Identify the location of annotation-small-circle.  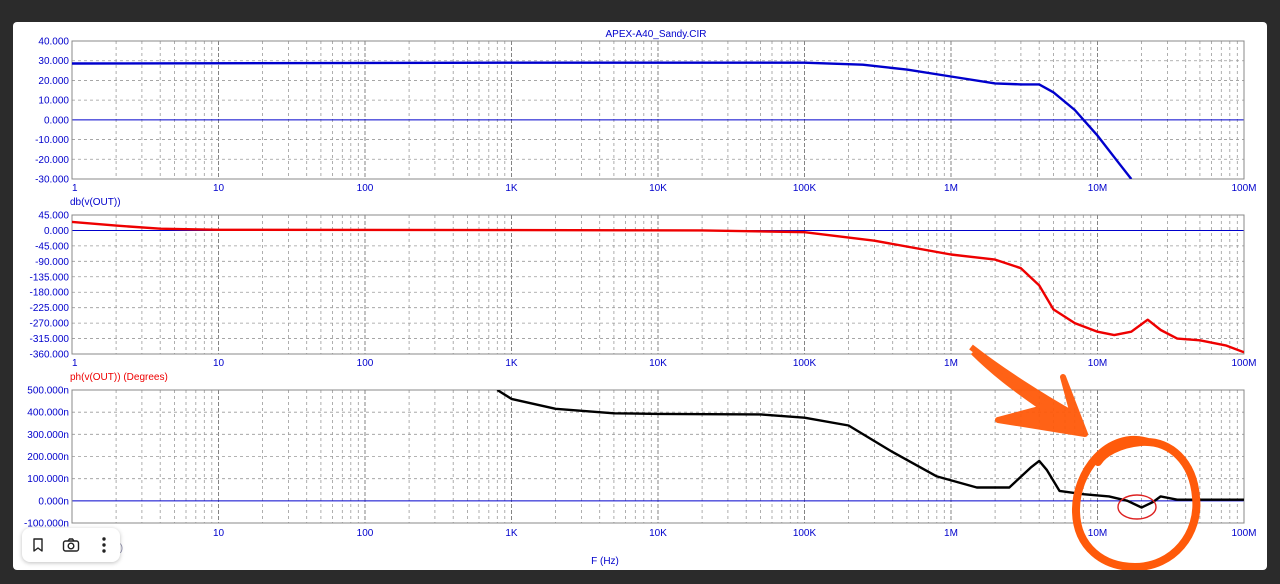
(1137, 507).